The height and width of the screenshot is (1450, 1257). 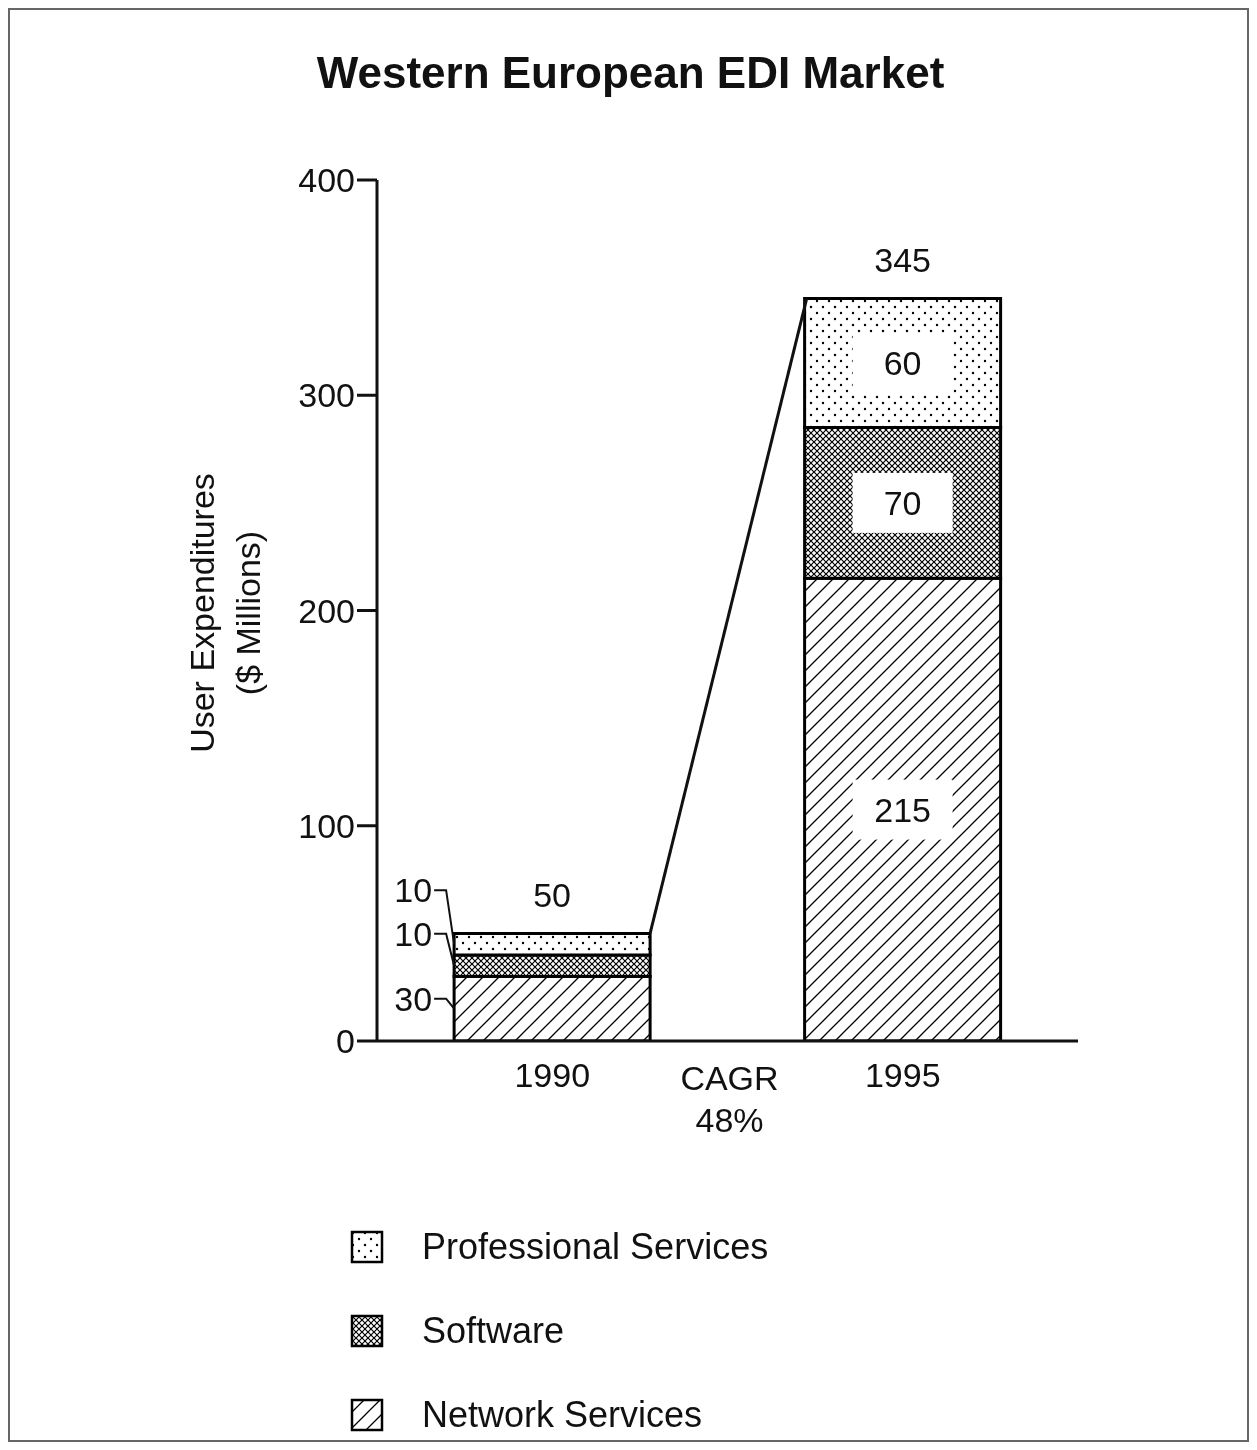 What do you see at coordinates (326, 610) in the screenshot?
I see `y-tick-label: 200` at bounding box center [326, 610].